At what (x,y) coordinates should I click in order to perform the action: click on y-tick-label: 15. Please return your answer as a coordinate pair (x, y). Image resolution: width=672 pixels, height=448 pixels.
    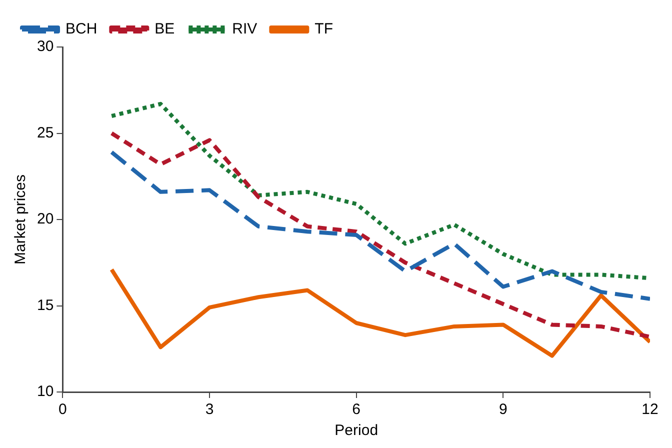
    Looking at the image, I should click on (45, 305).